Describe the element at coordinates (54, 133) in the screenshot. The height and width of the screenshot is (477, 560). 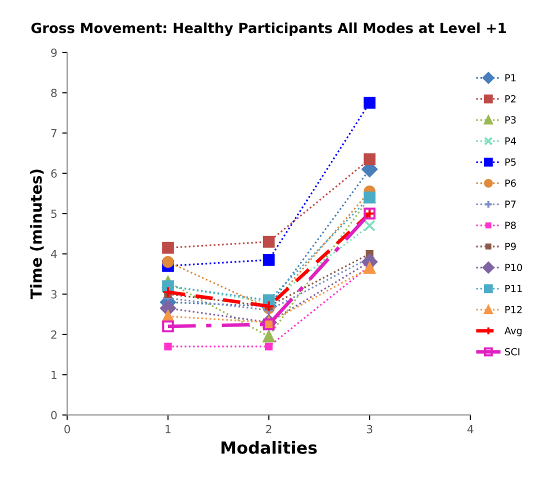
I see `y-tick-label: 7` at that location.